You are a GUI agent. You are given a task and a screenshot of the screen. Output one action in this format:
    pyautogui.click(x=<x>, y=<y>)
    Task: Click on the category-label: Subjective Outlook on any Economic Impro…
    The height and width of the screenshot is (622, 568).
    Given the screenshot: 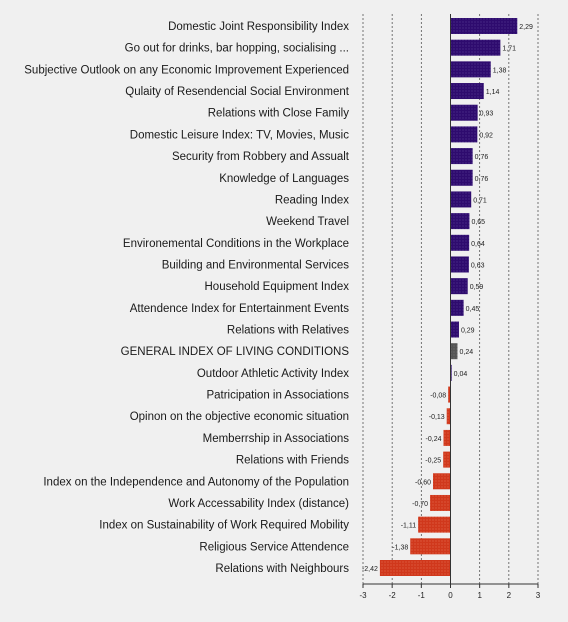 What is the action you would take?
    pyautogui.click(x=186, y=70)
    